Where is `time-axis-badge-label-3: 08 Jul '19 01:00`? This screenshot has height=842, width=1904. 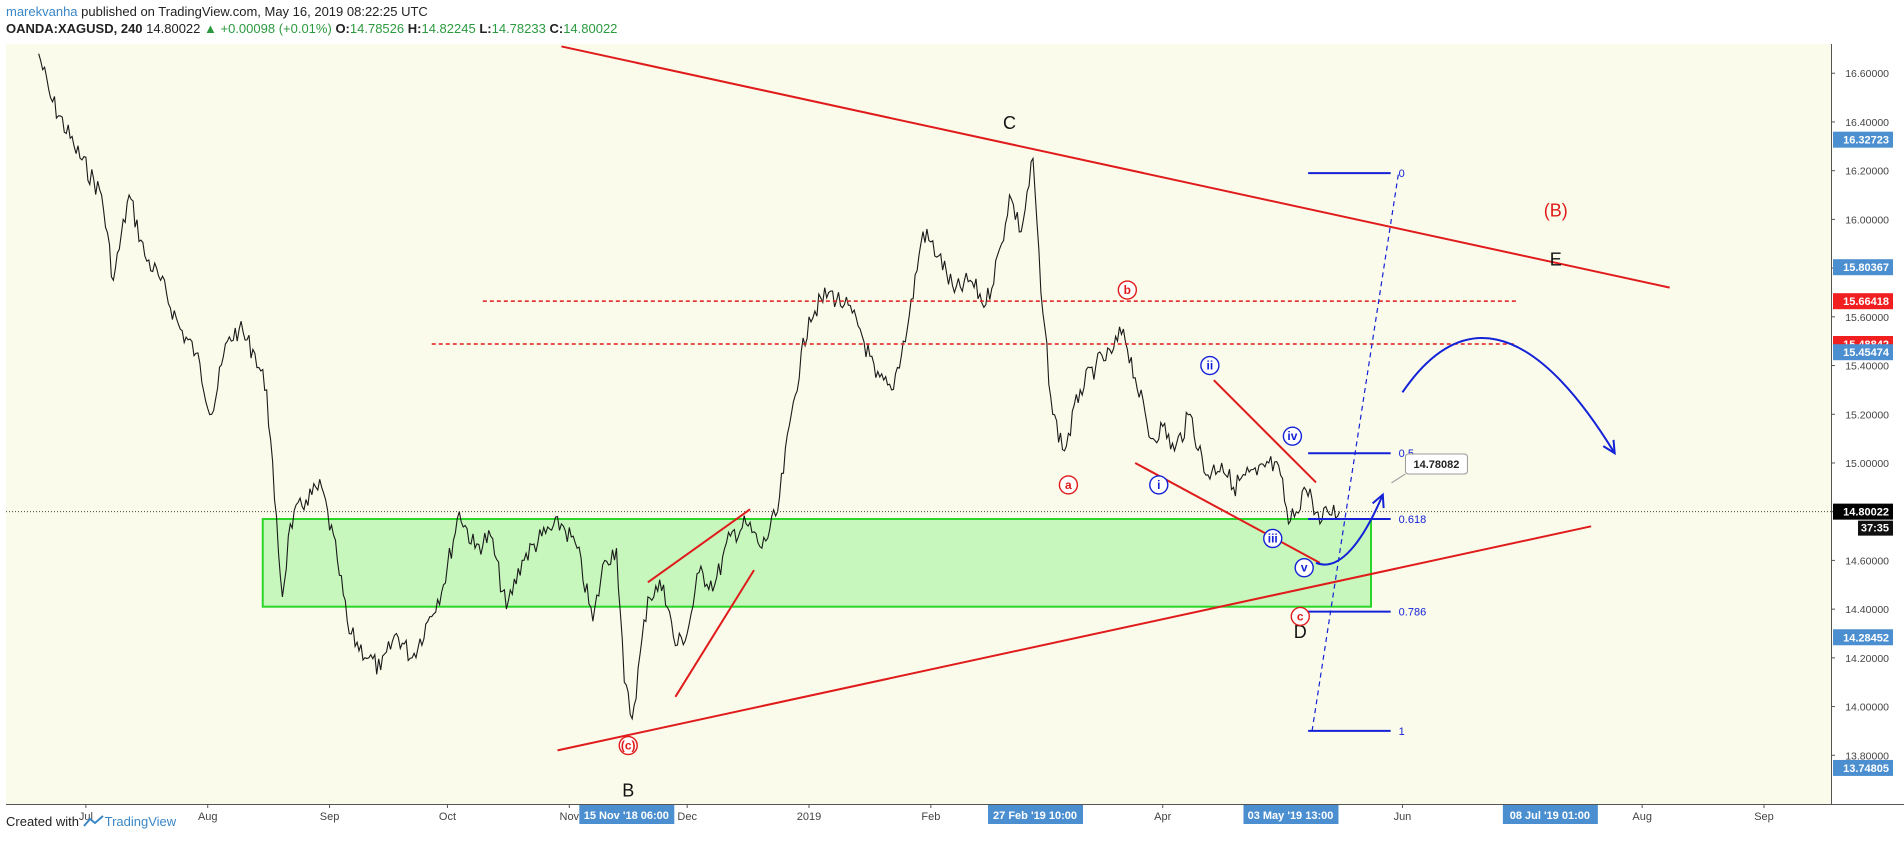
time-axis-badge-label-3: 08 Jul '19 01:00 is located at coordinates (1550, 816).